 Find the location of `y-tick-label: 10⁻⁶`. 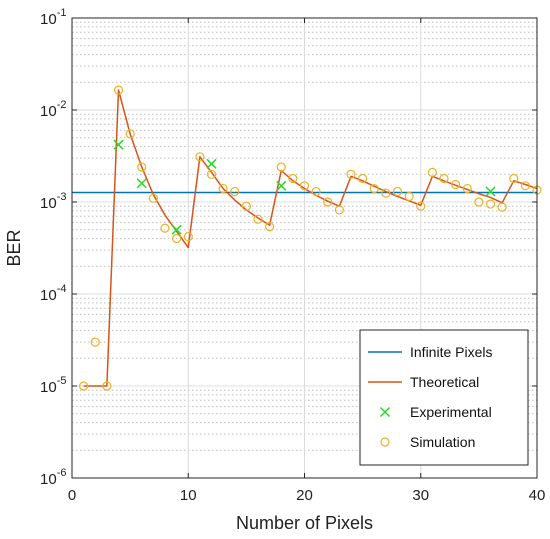

y-tick-label: 10⁻⁶ is located at coordinates (53, 477).